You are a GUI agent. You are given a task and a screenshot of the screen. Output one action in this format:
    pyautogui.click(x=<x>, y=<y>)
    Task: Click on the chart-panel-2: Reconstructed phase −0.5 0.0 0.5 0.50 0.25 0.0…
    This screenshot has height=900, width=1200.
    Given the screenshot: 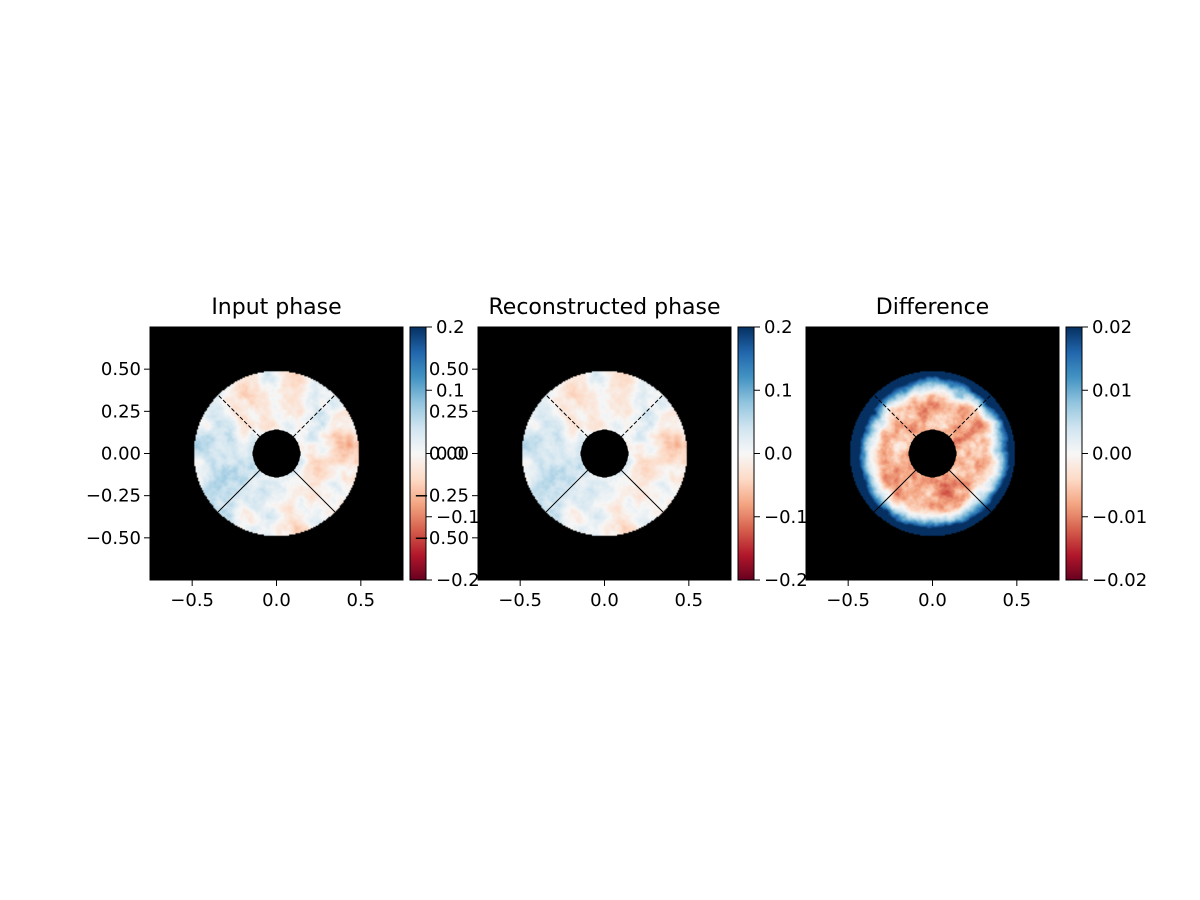 What is the action you would take?
    pyautogui.click(x=611, y=453)
    